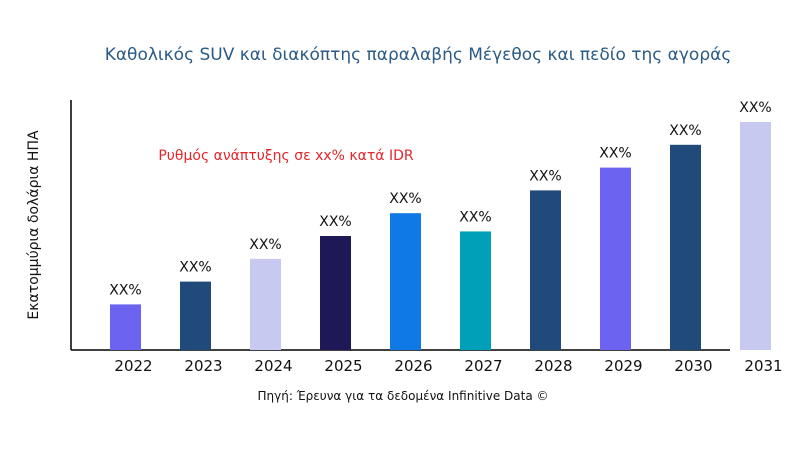  What do you see at coordinates (693, 366) in the screenshot?
I see `x-tick-label-2030: 2030` at bounding box center [693, 366].